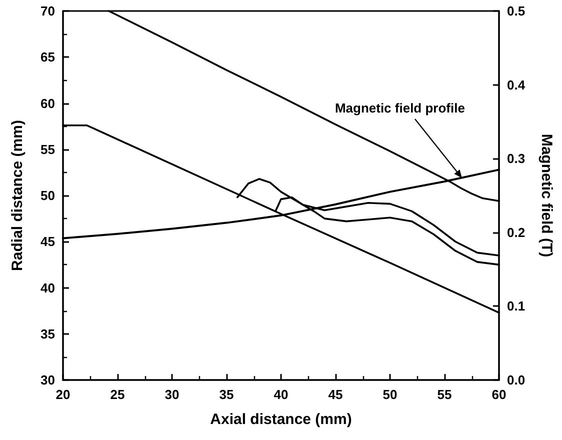  Describe the element at coordinates (516, 84) in the screenshot. I see `y2-tick-label: 0.4` at that location.